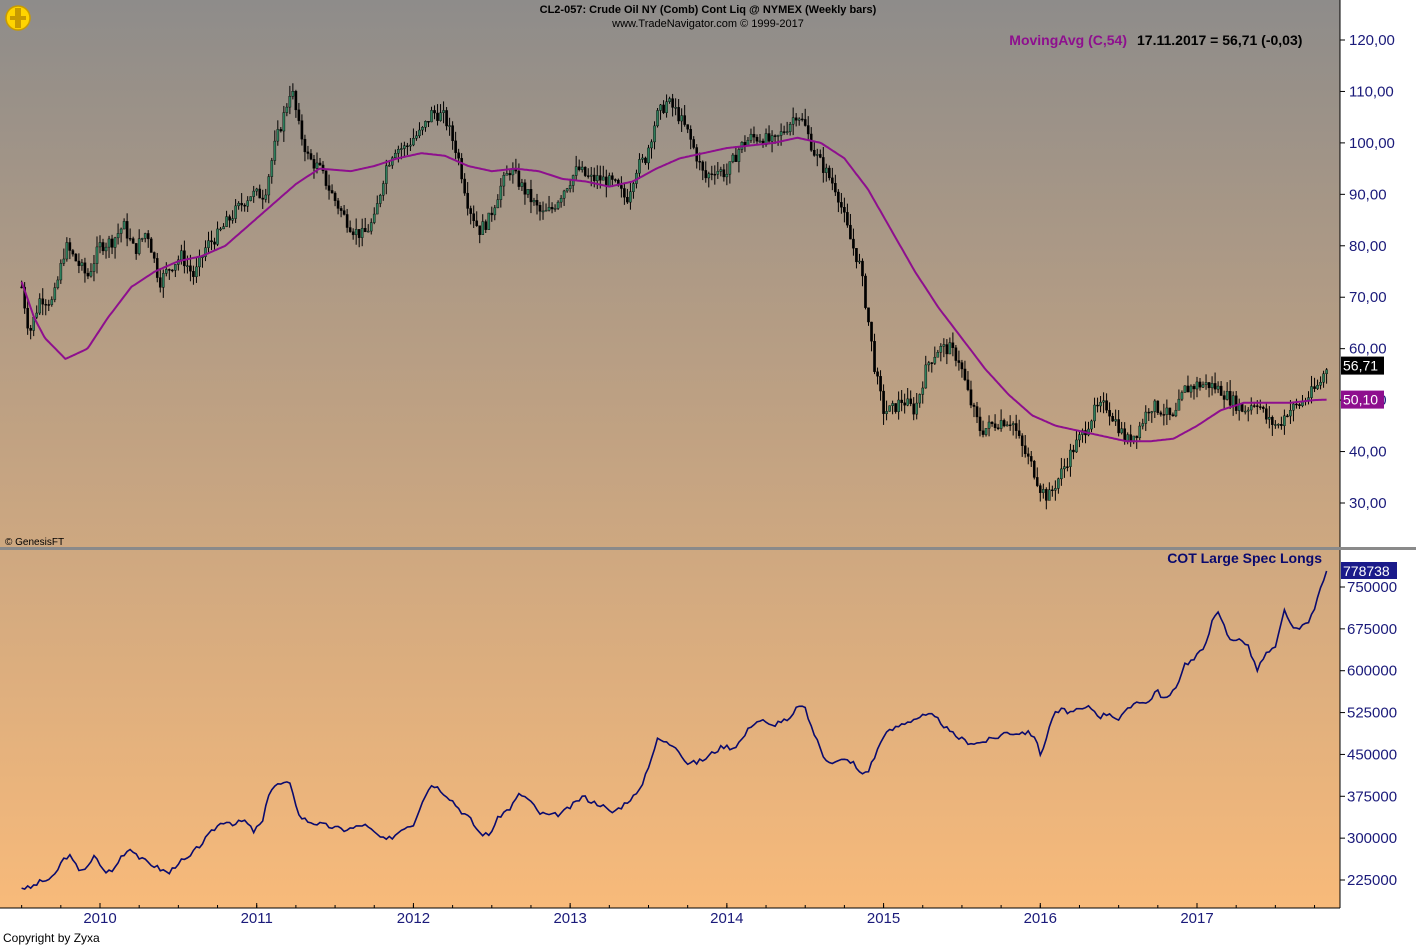 The image size is (1416, 945). I want to click on x-tick-label: 2011, so click(257, 918).